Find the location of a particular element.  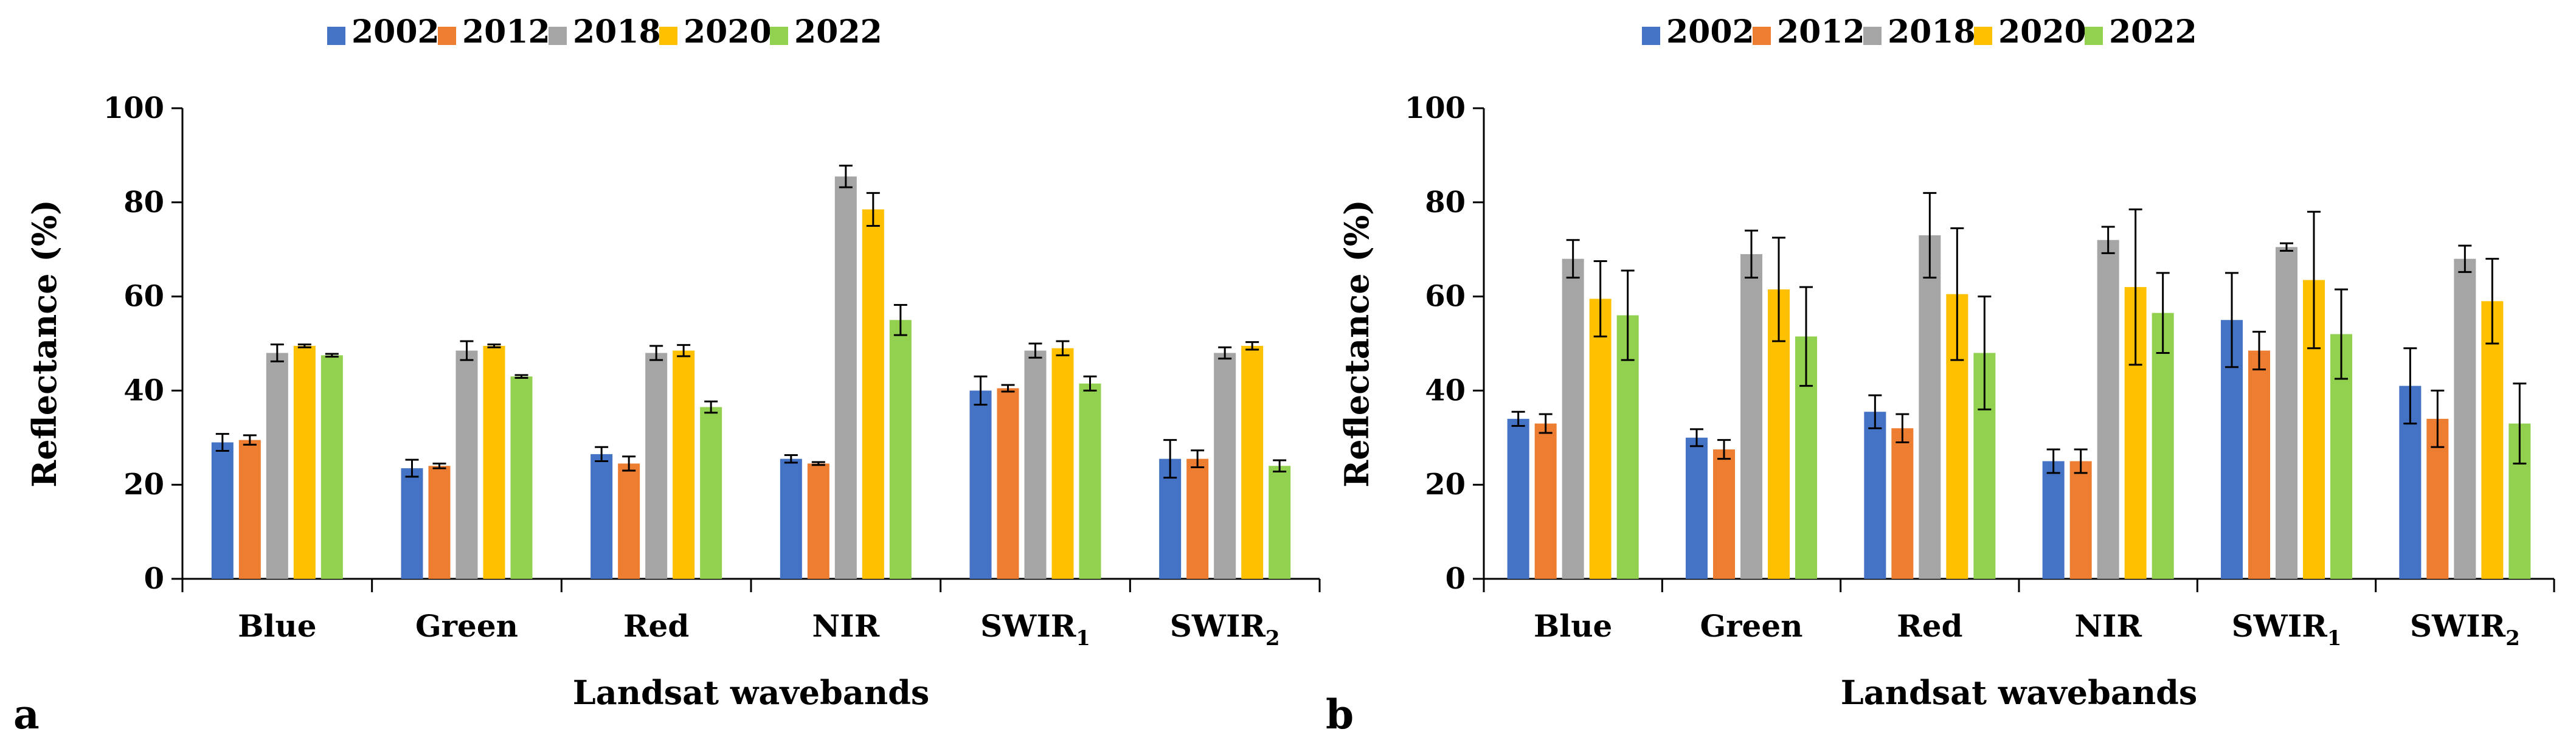

x-tick-label: Blue is located at coordinates (1573, 626).